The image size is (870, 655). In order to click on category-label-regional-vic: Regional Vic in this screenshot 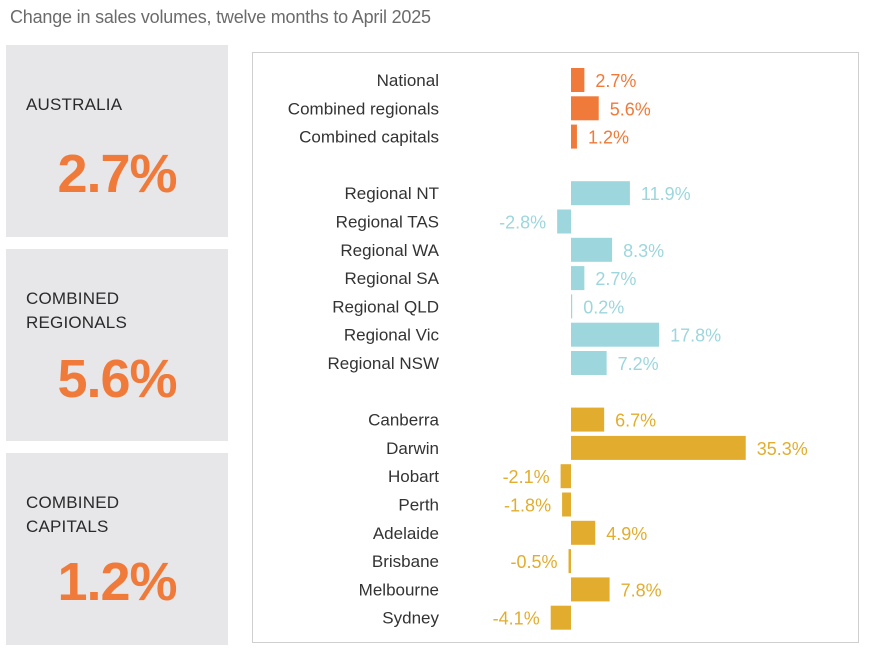, I will do `click(392, 335)`.